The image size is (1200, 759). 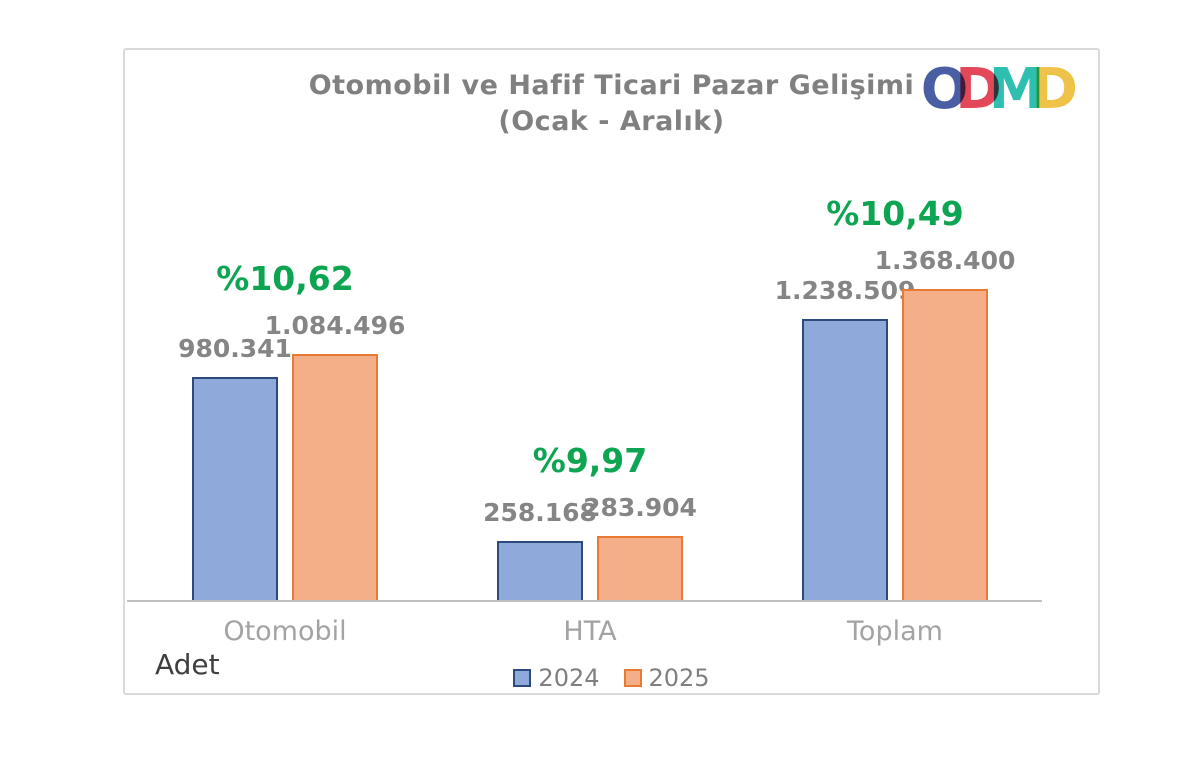 What do you see at coordinates (584, 601) in the screenshot?
I see `x-axis-line` at bounding box center [584, 601].